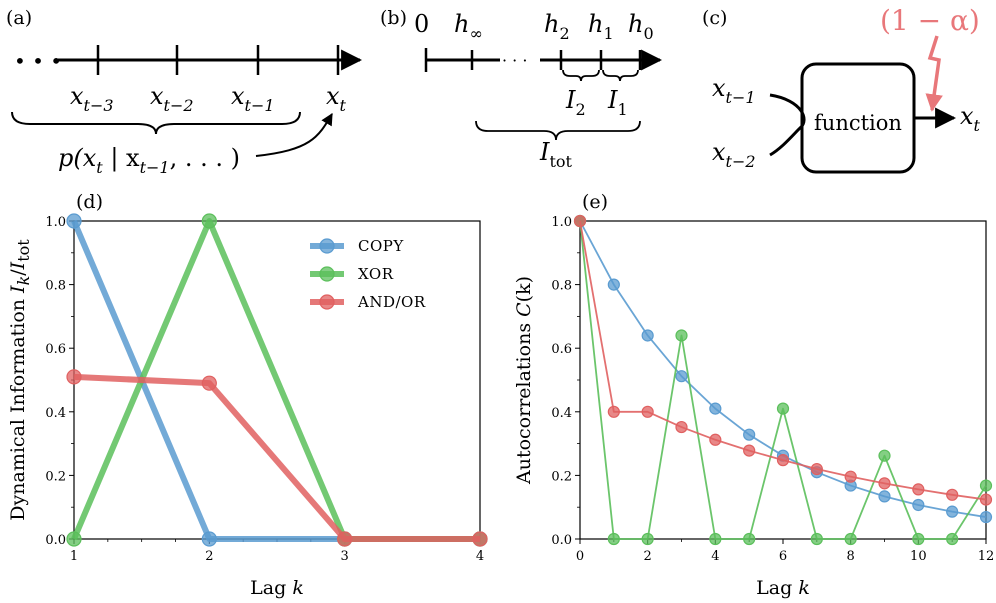 Image resolution: width=996 pixels, height=603 pixels. I want to click on x-tick-label: 10, so click(918, 556).